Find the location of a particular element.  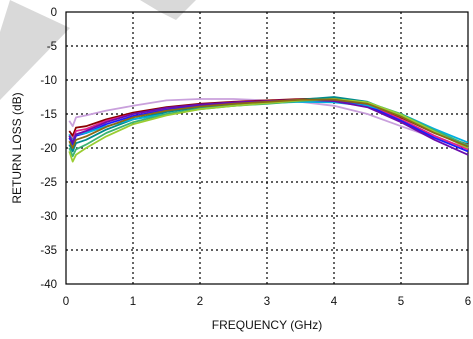

x-tick-label: 5 is located at coordinates (401, 302).